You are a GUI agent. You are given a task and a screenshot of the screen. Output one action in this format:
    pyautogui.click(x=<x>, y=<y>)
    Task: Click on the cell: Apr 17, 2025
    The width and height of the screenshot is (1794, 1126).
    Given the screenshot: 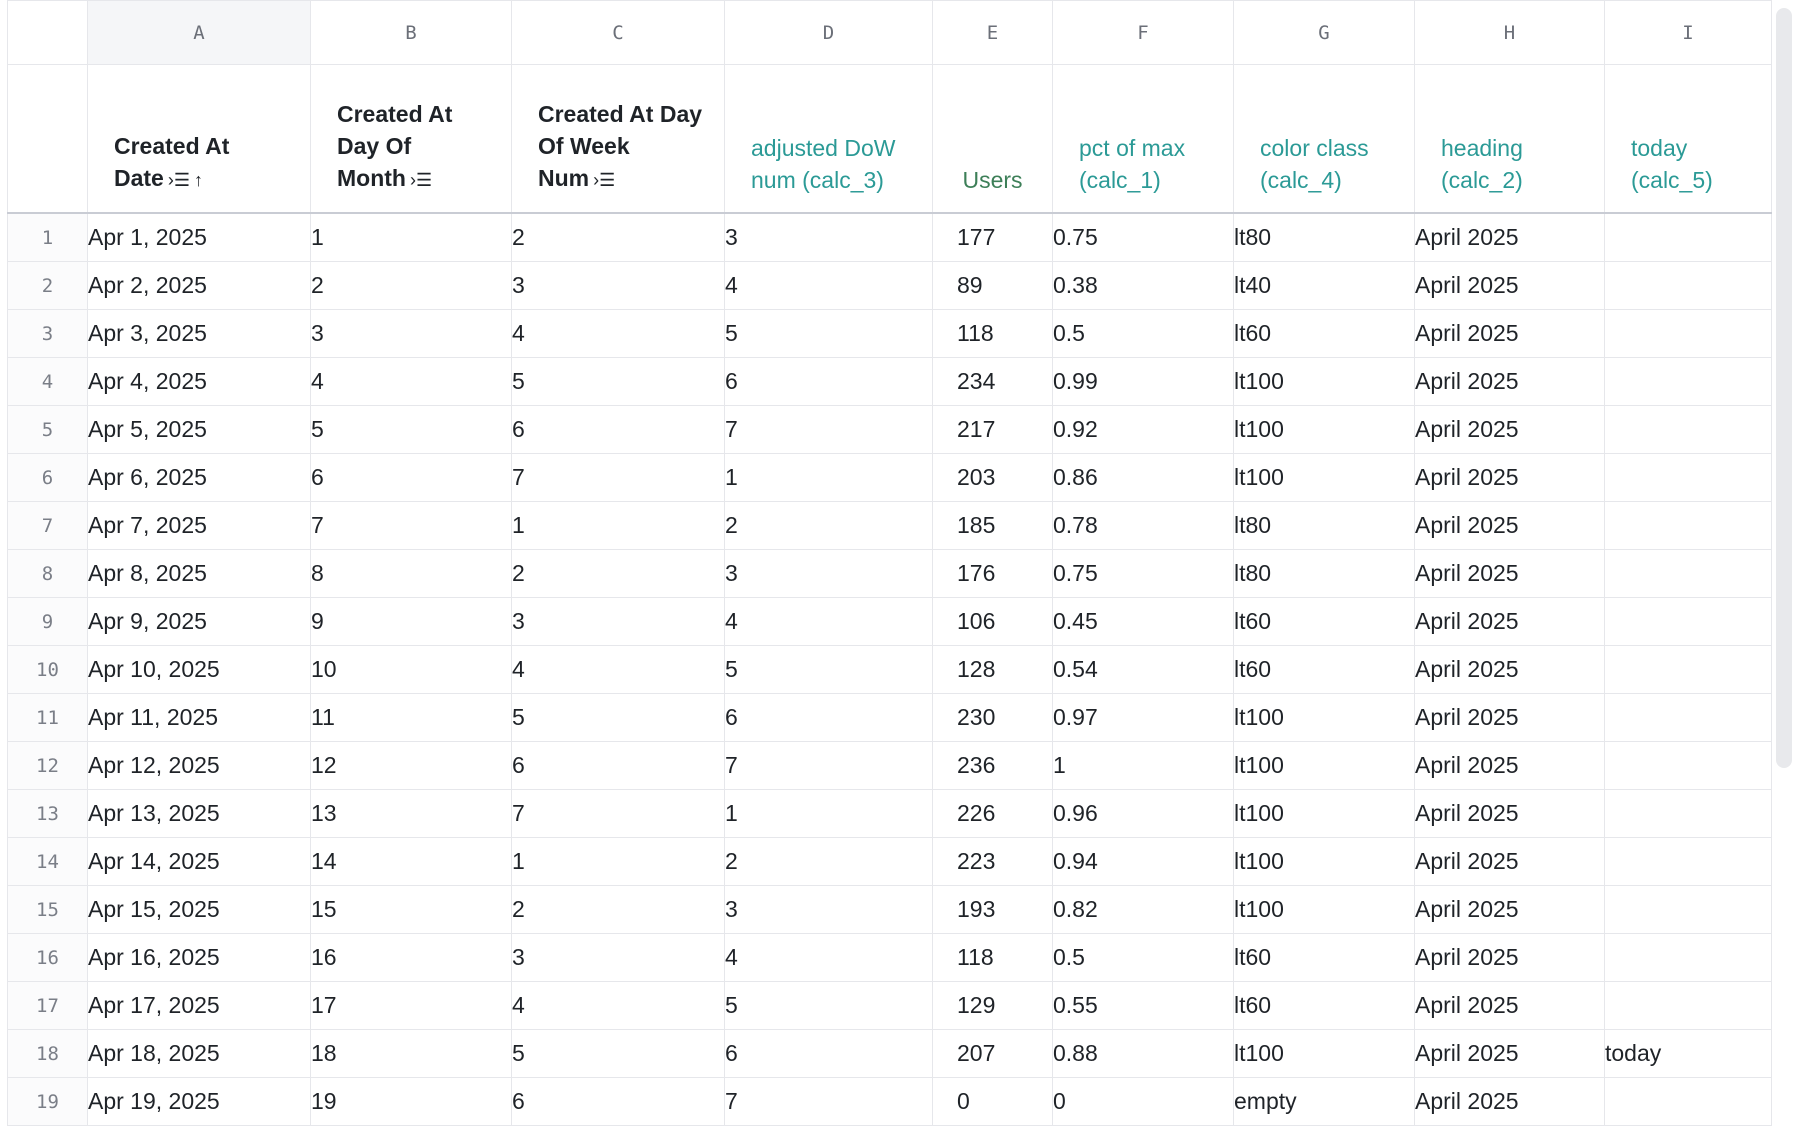 What is the action you would take?
    pyautogui.click(x=199, y=1005)
    